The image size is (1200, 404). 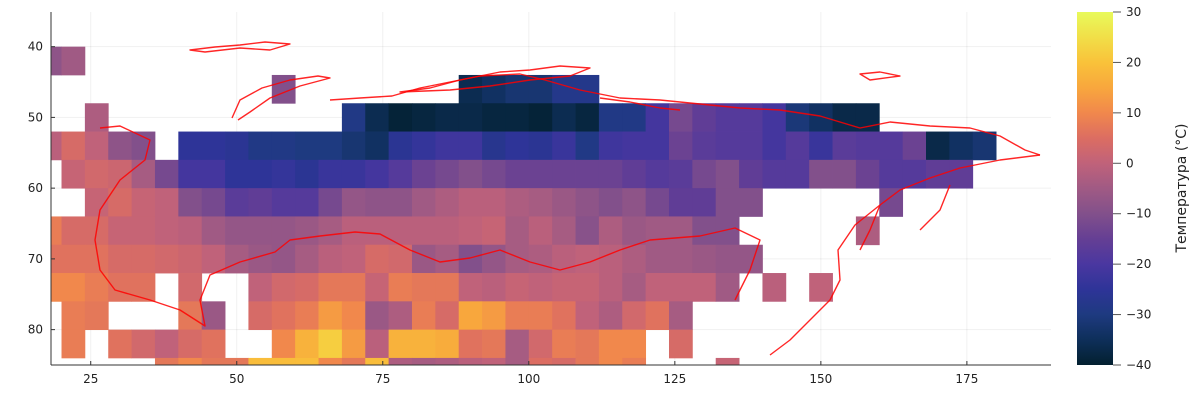 What do you see at coordinates (530, 373) in the screenshot?
I see `x-tick-labels: 25 50 75 100 125 150 175` at bounding box center [530, 373].